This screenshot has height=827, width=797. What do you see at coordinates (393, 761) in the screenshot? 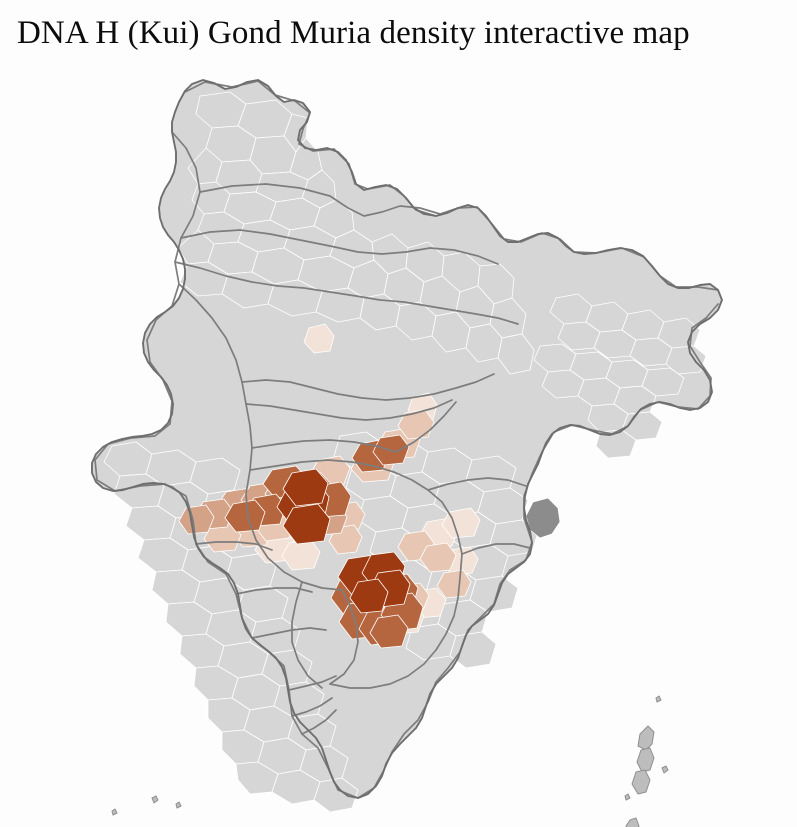
I see `islands` at bounding box center [393, 761].